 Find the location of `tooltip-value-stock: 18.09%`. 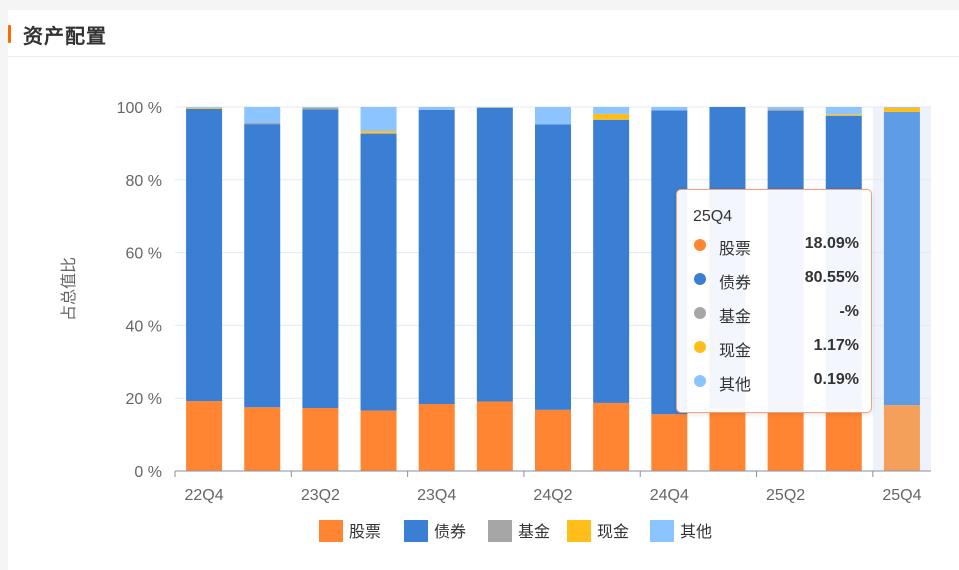

tooltip-value-stock: 18.09% is located at coordinates (831, 243).